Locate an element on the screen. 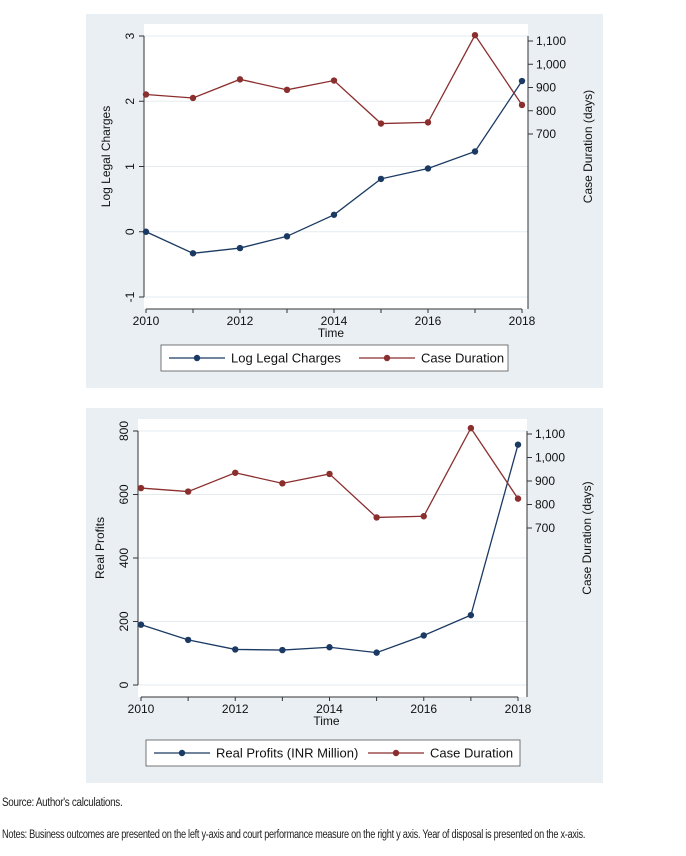  legend-label-0: Real Profits (INR Million) is located at coordinates (287, 753).